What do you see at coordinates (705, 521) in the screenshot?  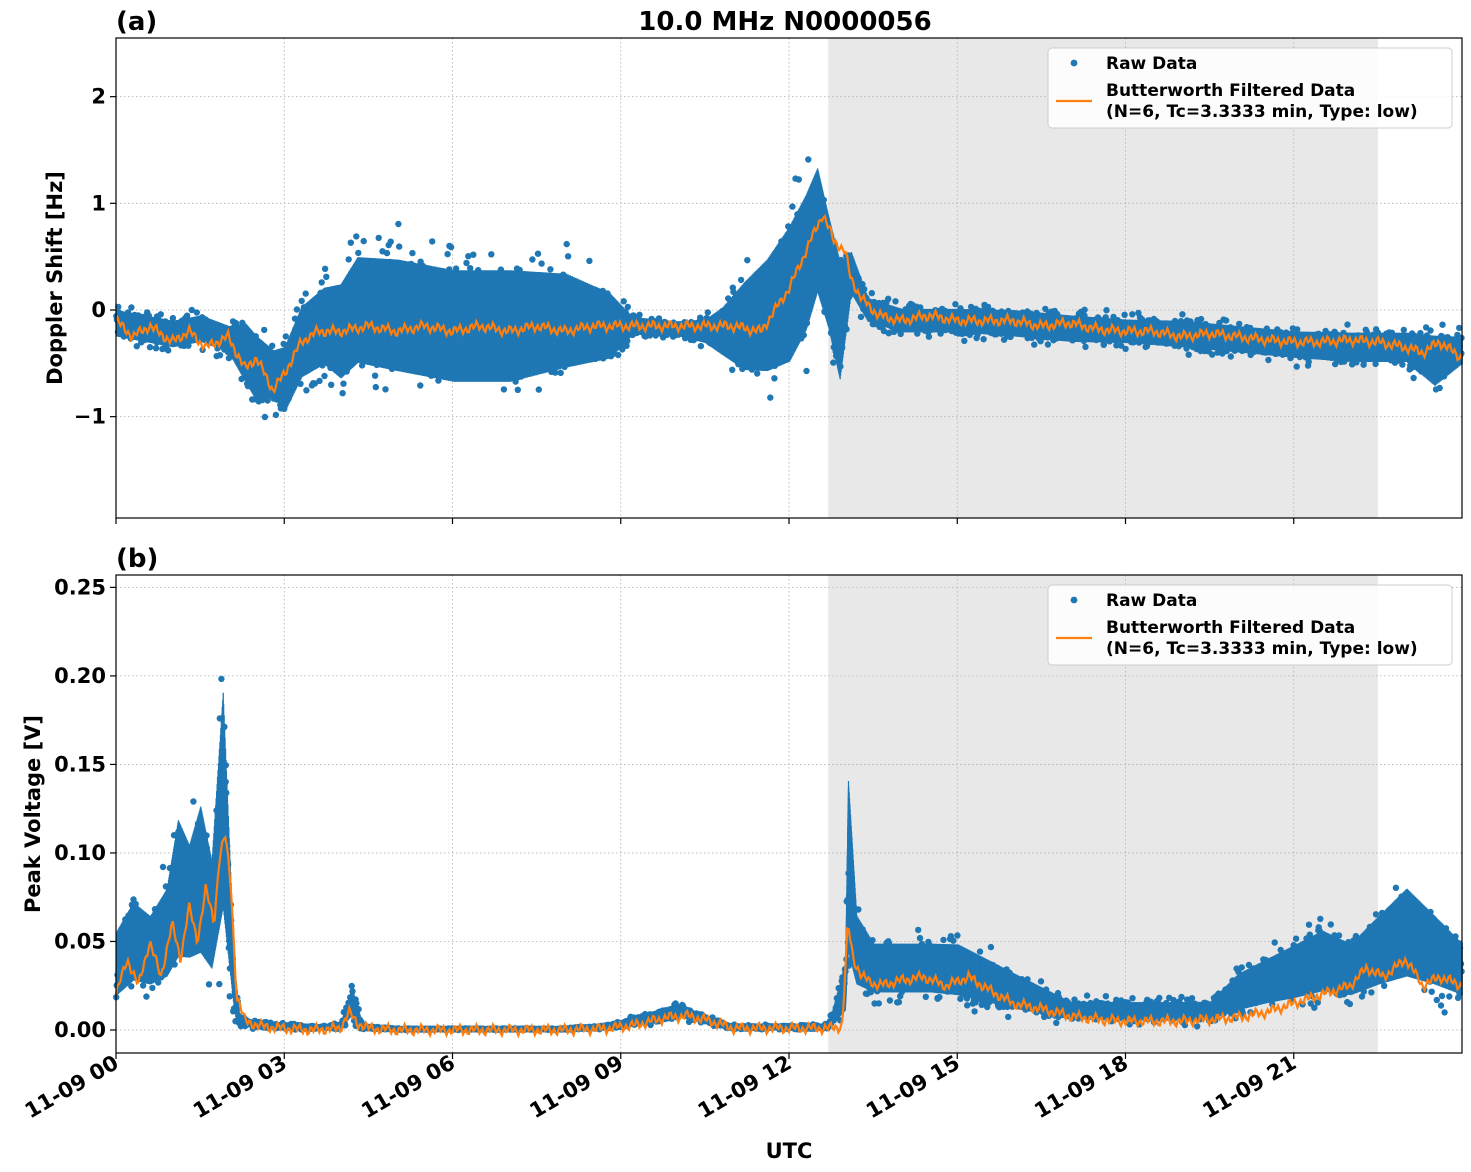 I see `panel-a-x-ticks` at bounding box center [705, 521].